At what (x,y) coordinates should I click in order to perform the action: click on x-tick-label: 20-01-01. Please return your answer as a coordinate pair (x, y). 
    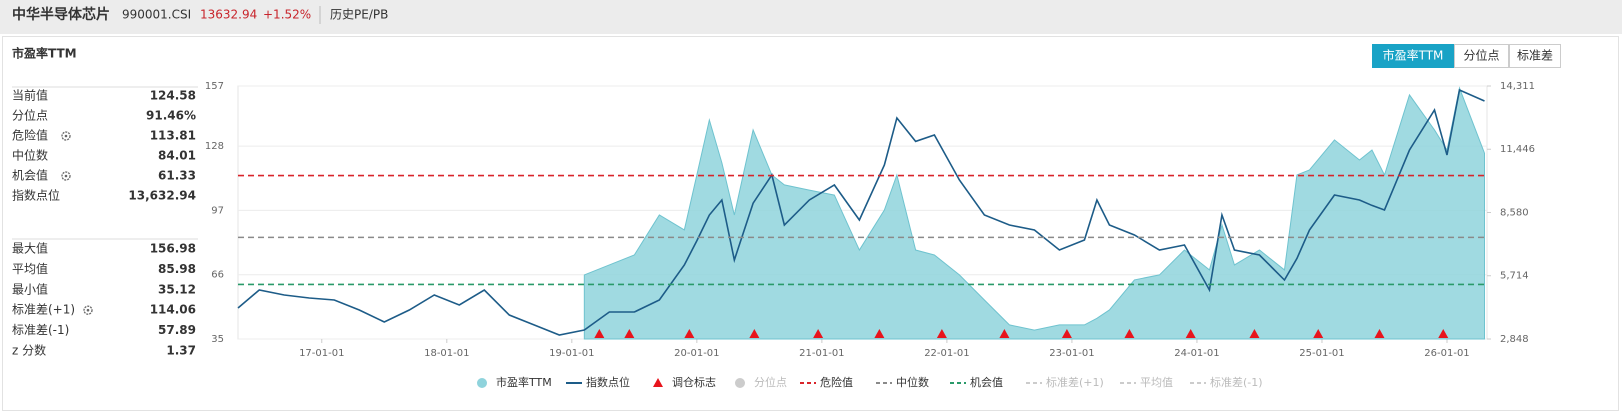
    Looking at the image, I should click on (696, 353).